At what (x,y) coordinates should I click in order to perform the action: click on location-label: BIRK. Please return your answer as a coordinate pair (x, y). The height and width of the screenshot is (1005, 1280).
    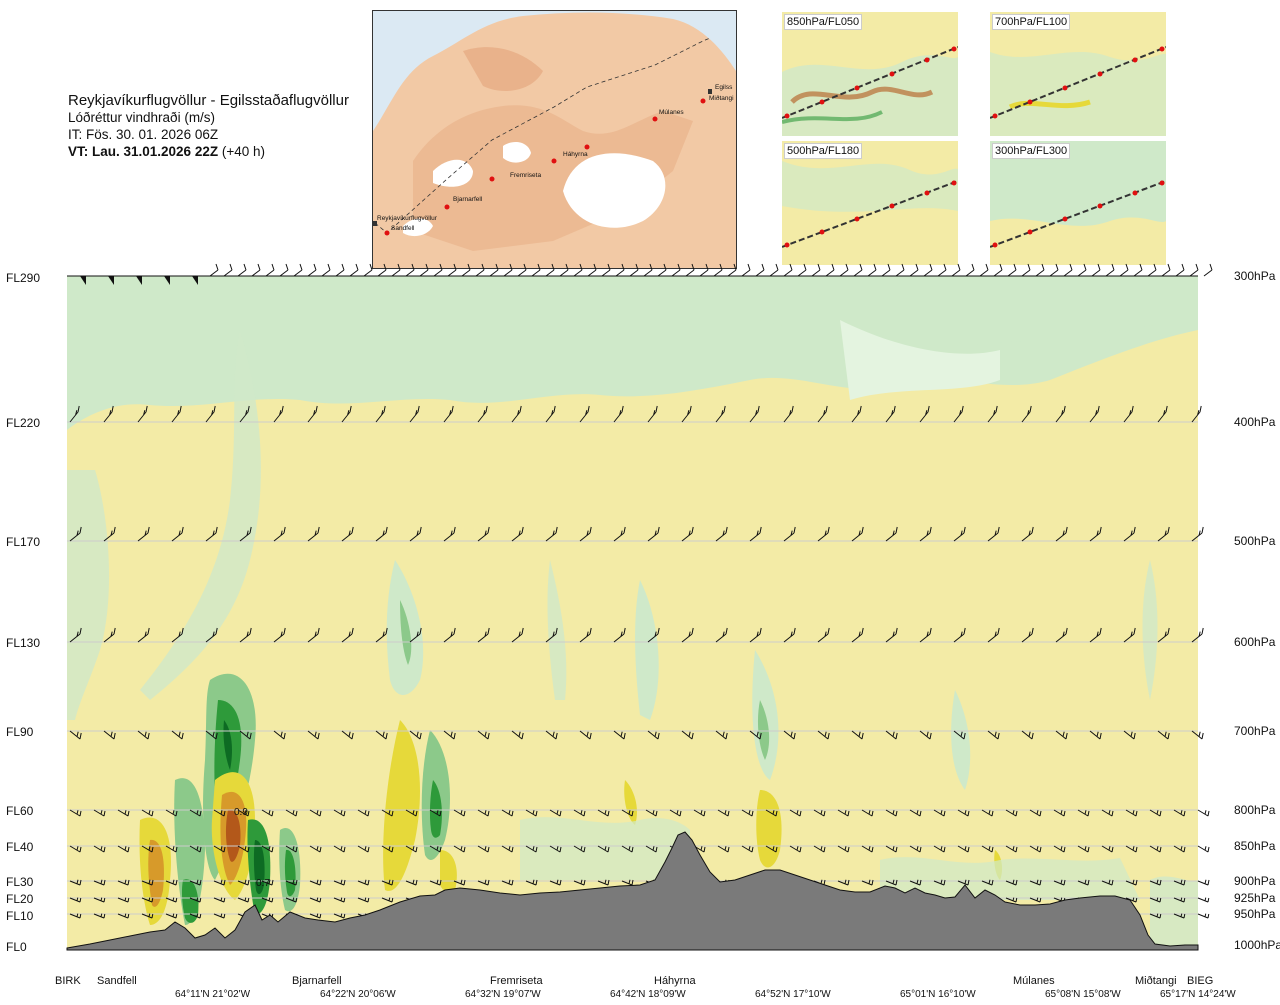
    Looking at the image, I should click on (68, 981).